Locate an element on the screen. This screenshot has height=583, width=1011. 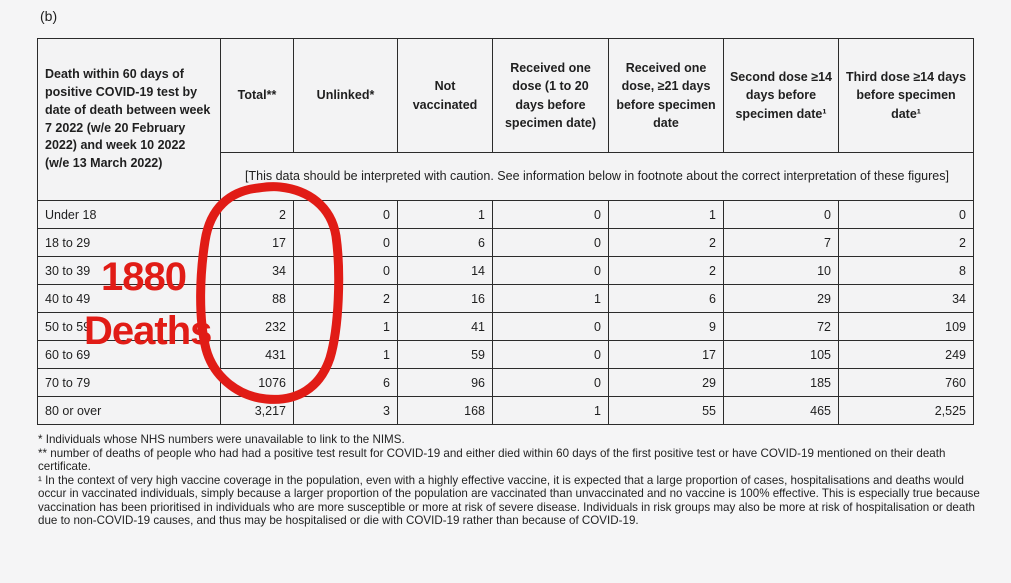
table-row: 18 to 29 17 0 6 0 2 7 2 is located at coordinates (505, 242).